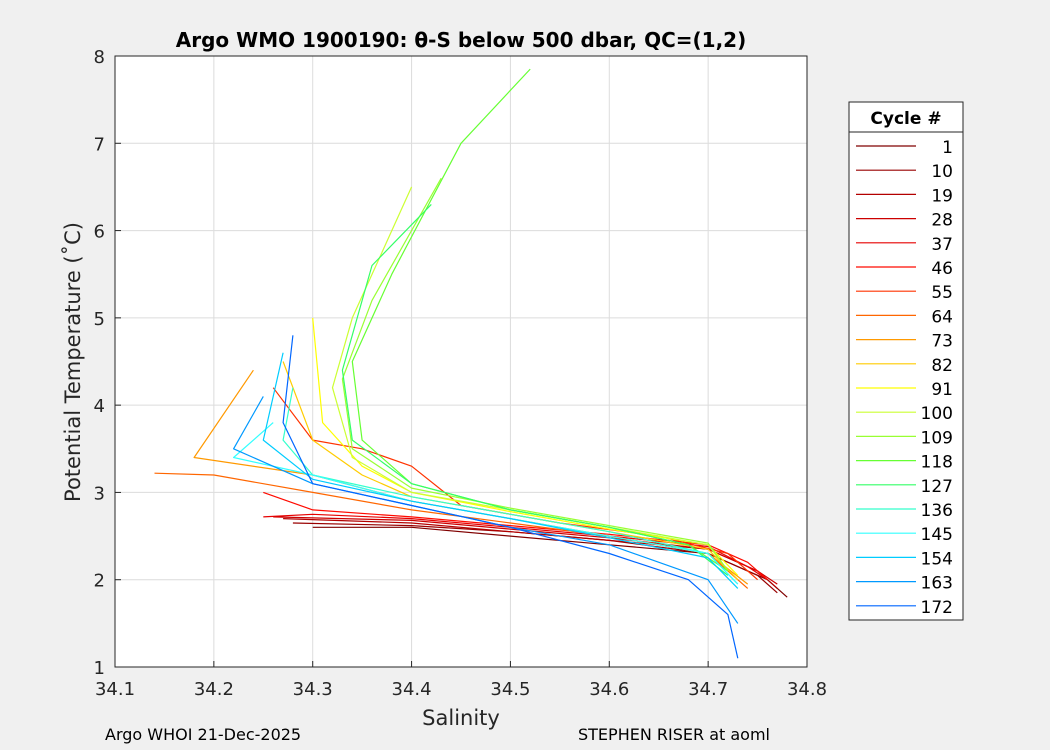  What do you see at coordinates (942, 172) in the screenshot?
I see `legend-label: 10` at bounding box center [942, 172].